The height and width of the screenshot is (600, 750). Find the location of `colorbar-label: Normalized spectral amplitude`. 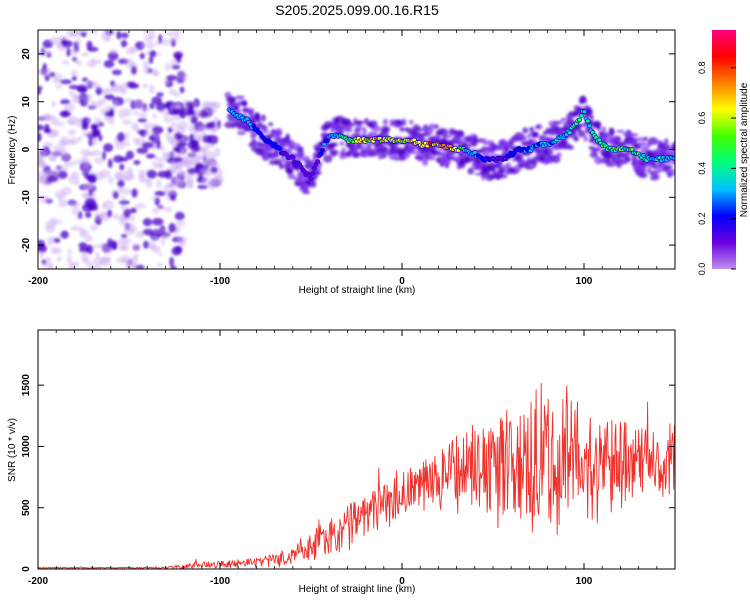

colorbar-label: Normalized spectral amplitude is located at coordinates (744, 149).